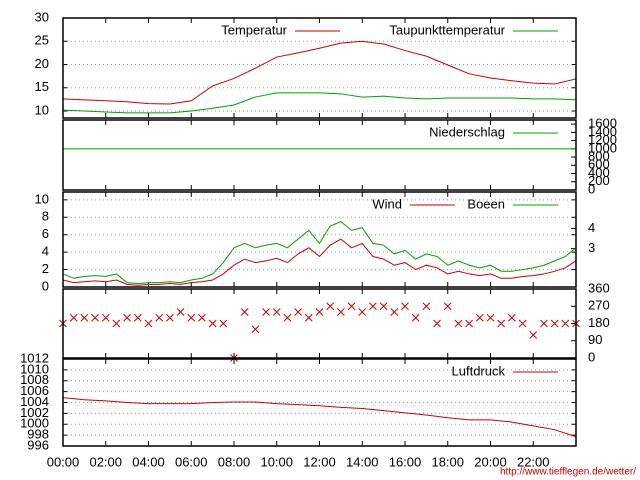 This screenshot has width=640, height=480. What do you see at coordinates (34, 412) in the screenshot?
I see `y-tick-label: 1002` at bounding box center [34, 412].